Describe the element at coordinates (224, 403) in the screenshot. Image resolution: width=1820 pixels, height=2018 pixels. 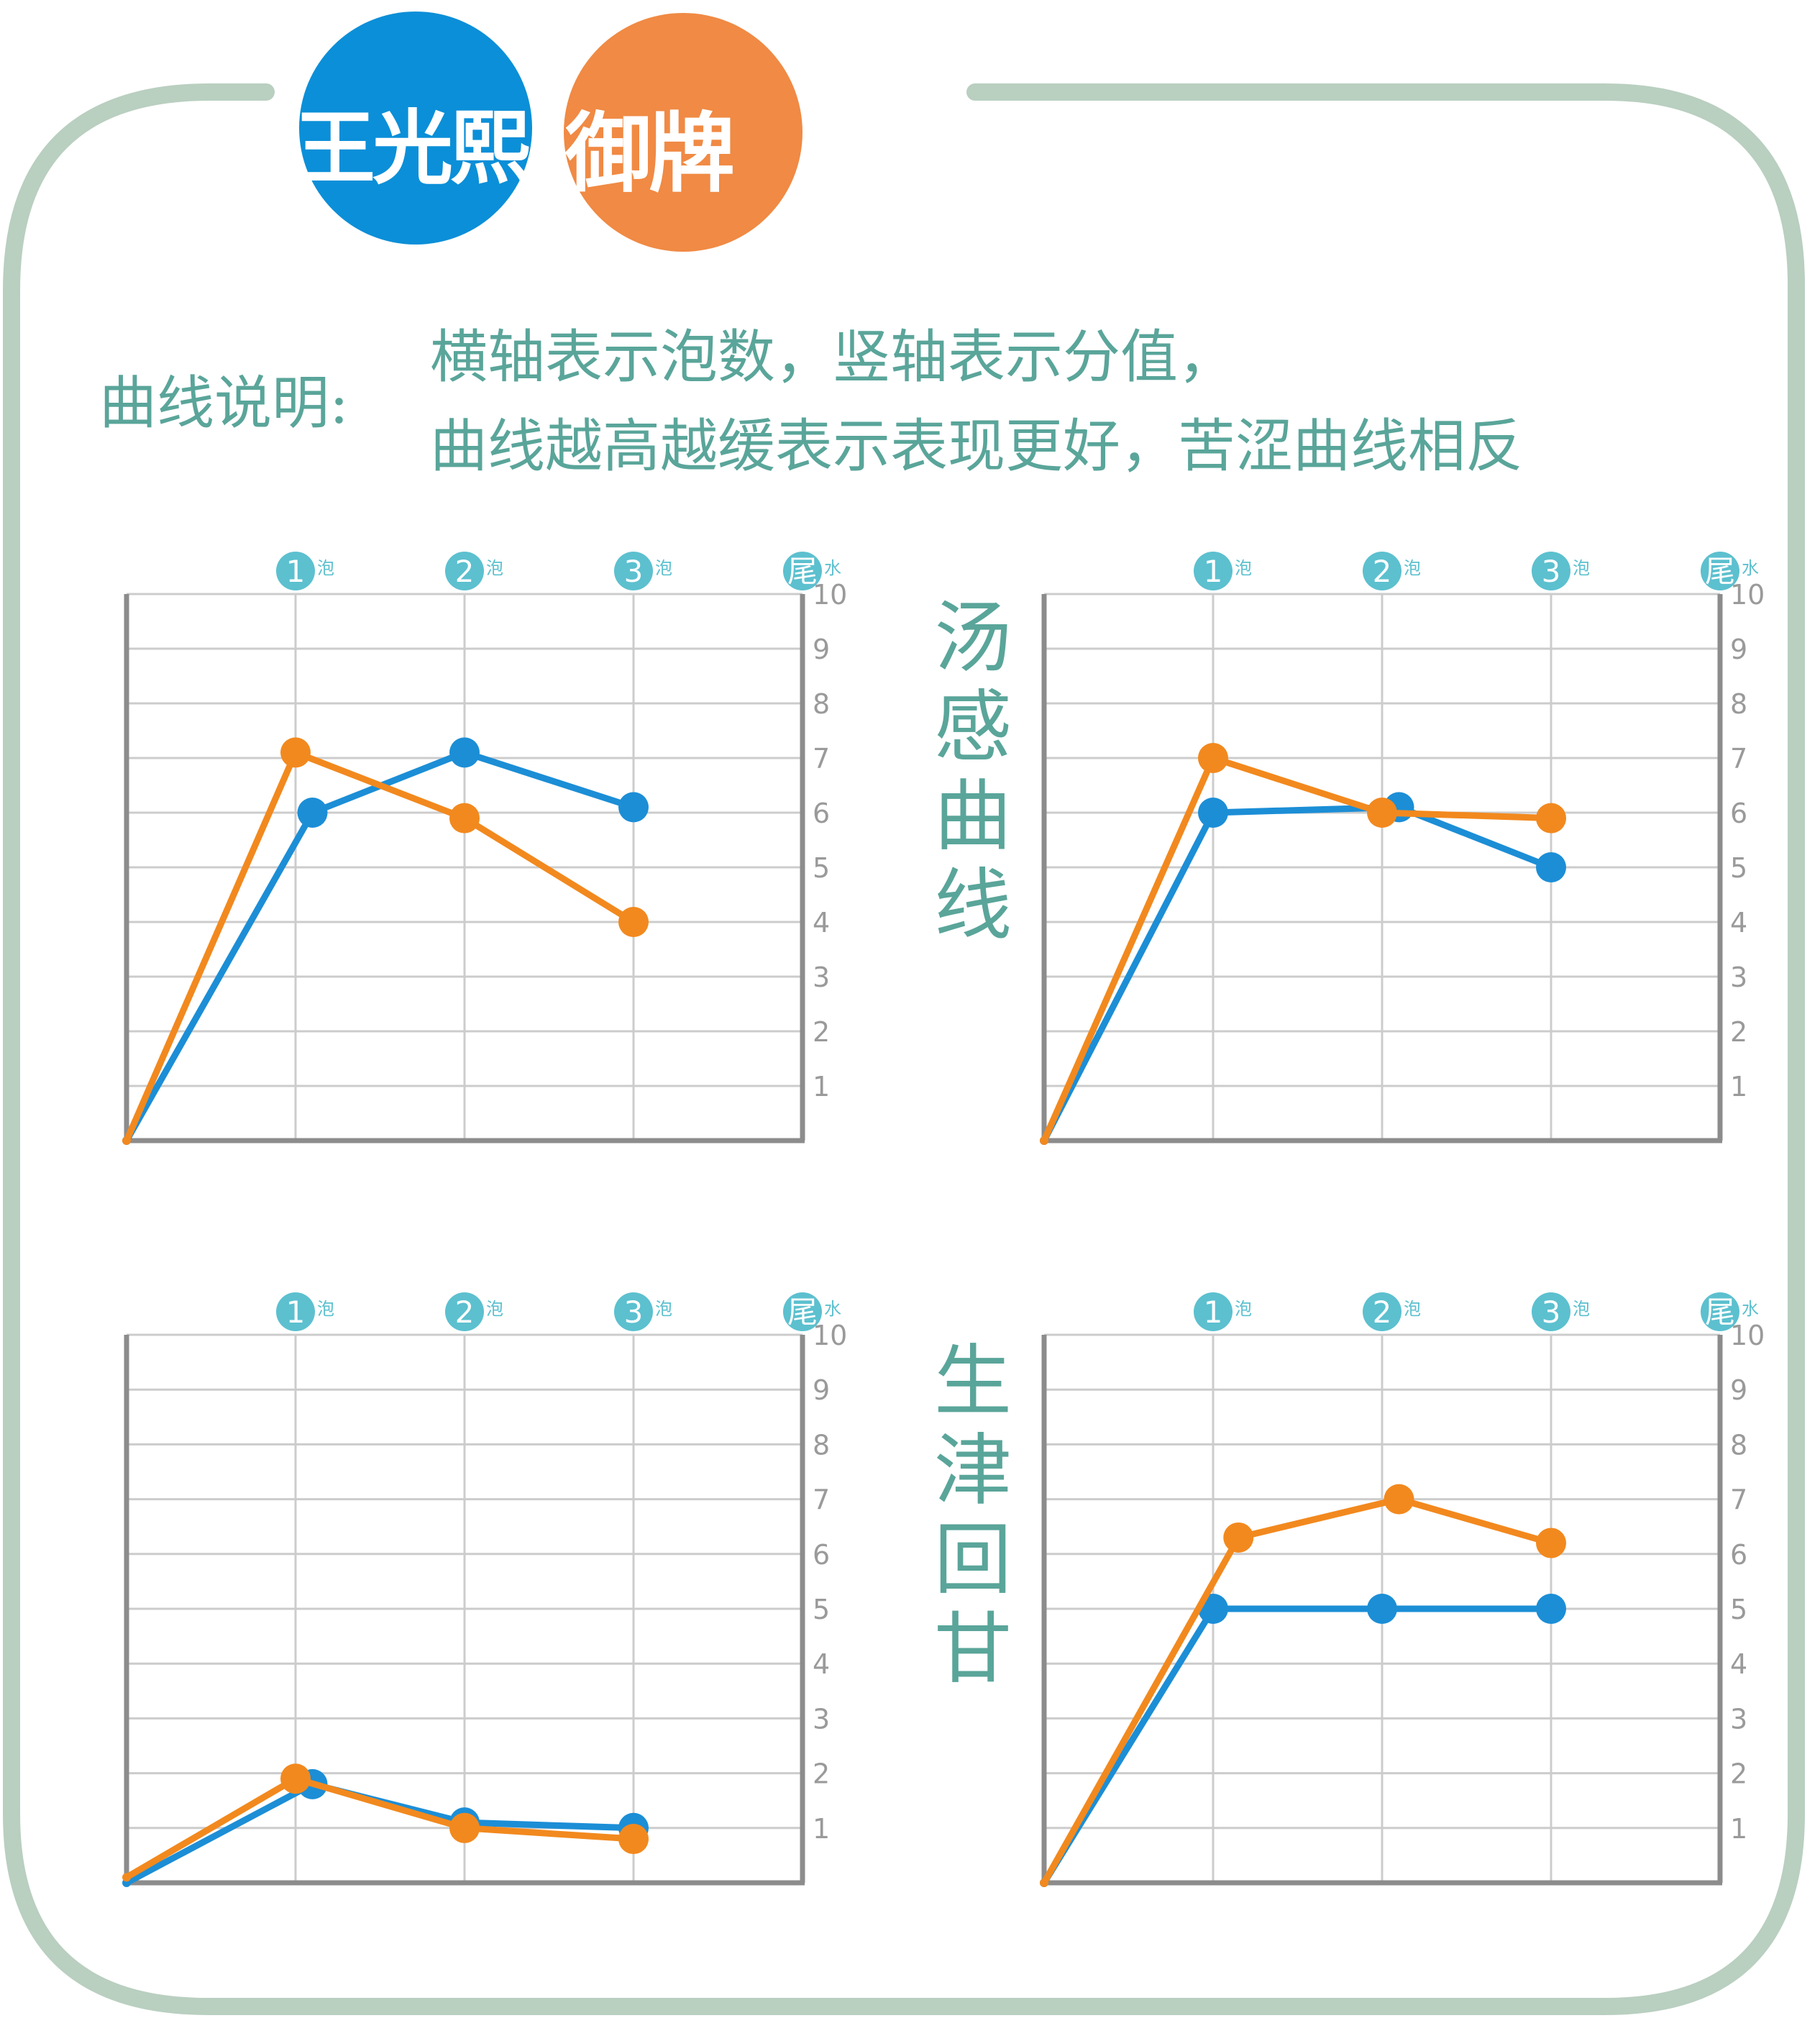
I see `note-label: 曲线说明:` at that location.